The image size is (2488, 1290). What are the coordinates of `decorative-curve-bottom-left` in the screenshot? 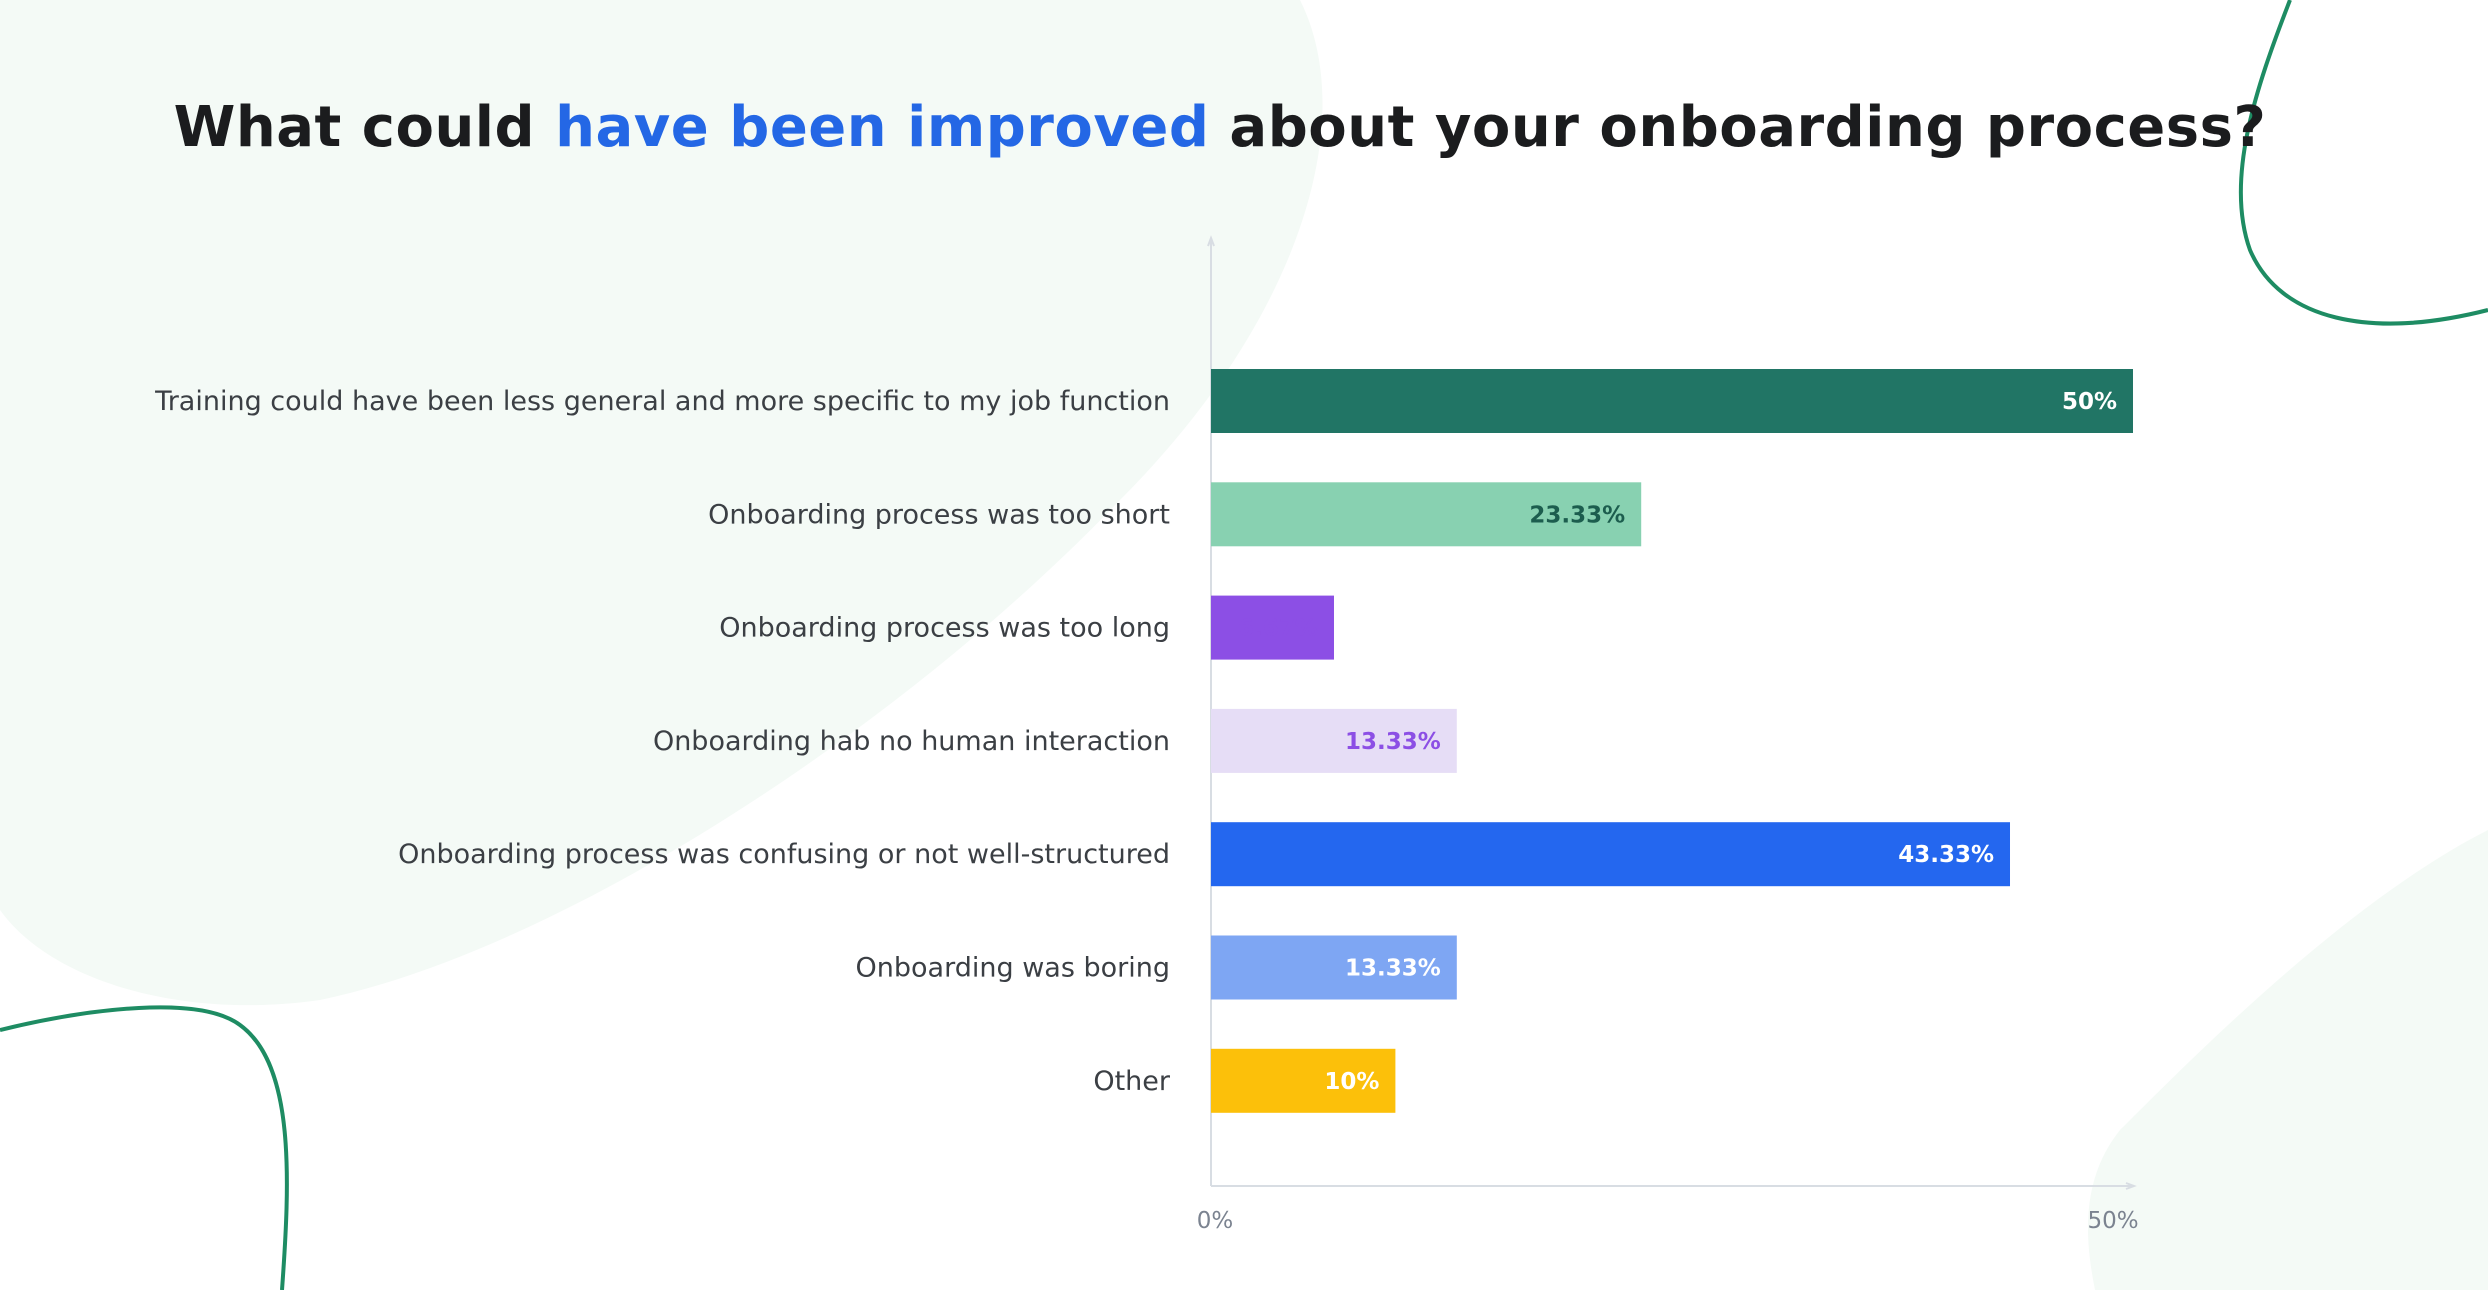 It's located at (144, 1147).